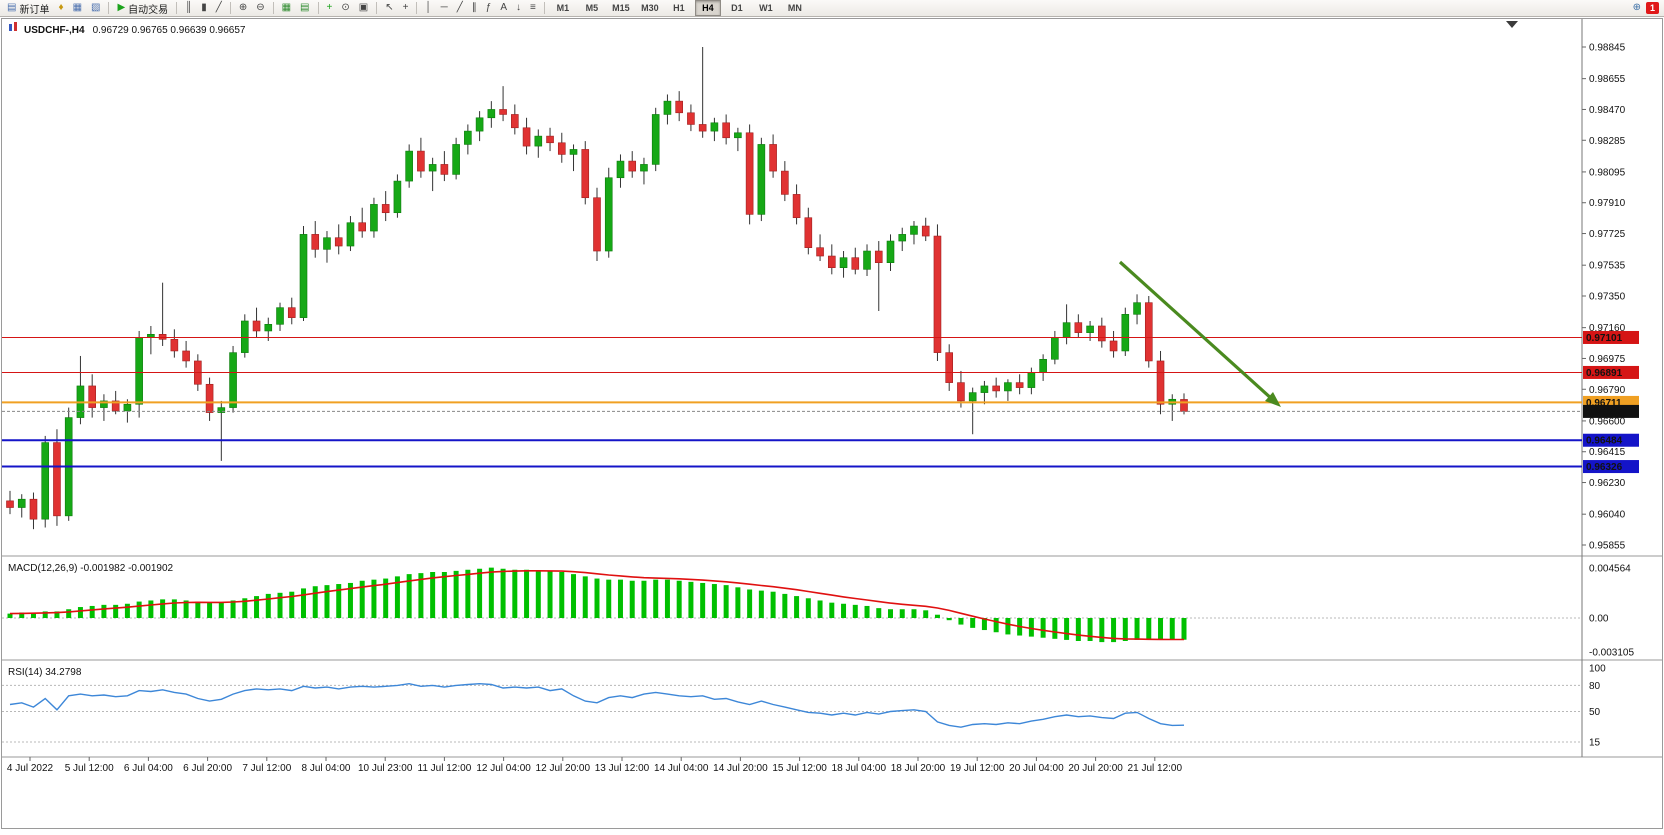 This screenshot has width=1664, height=835. I want to click on timeframe-m30: M30, so click(650, 8).